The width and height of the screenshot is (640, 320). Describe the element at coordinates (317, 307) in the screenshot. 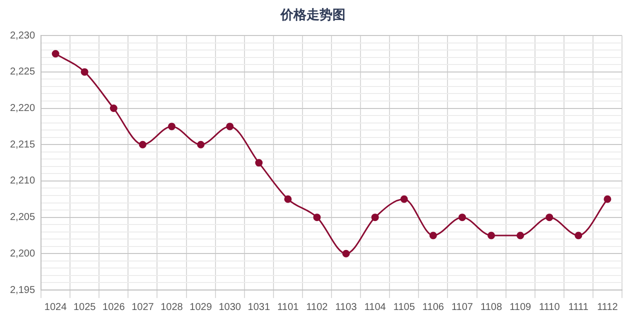

I see `x-tick-label: 1102` at that location.